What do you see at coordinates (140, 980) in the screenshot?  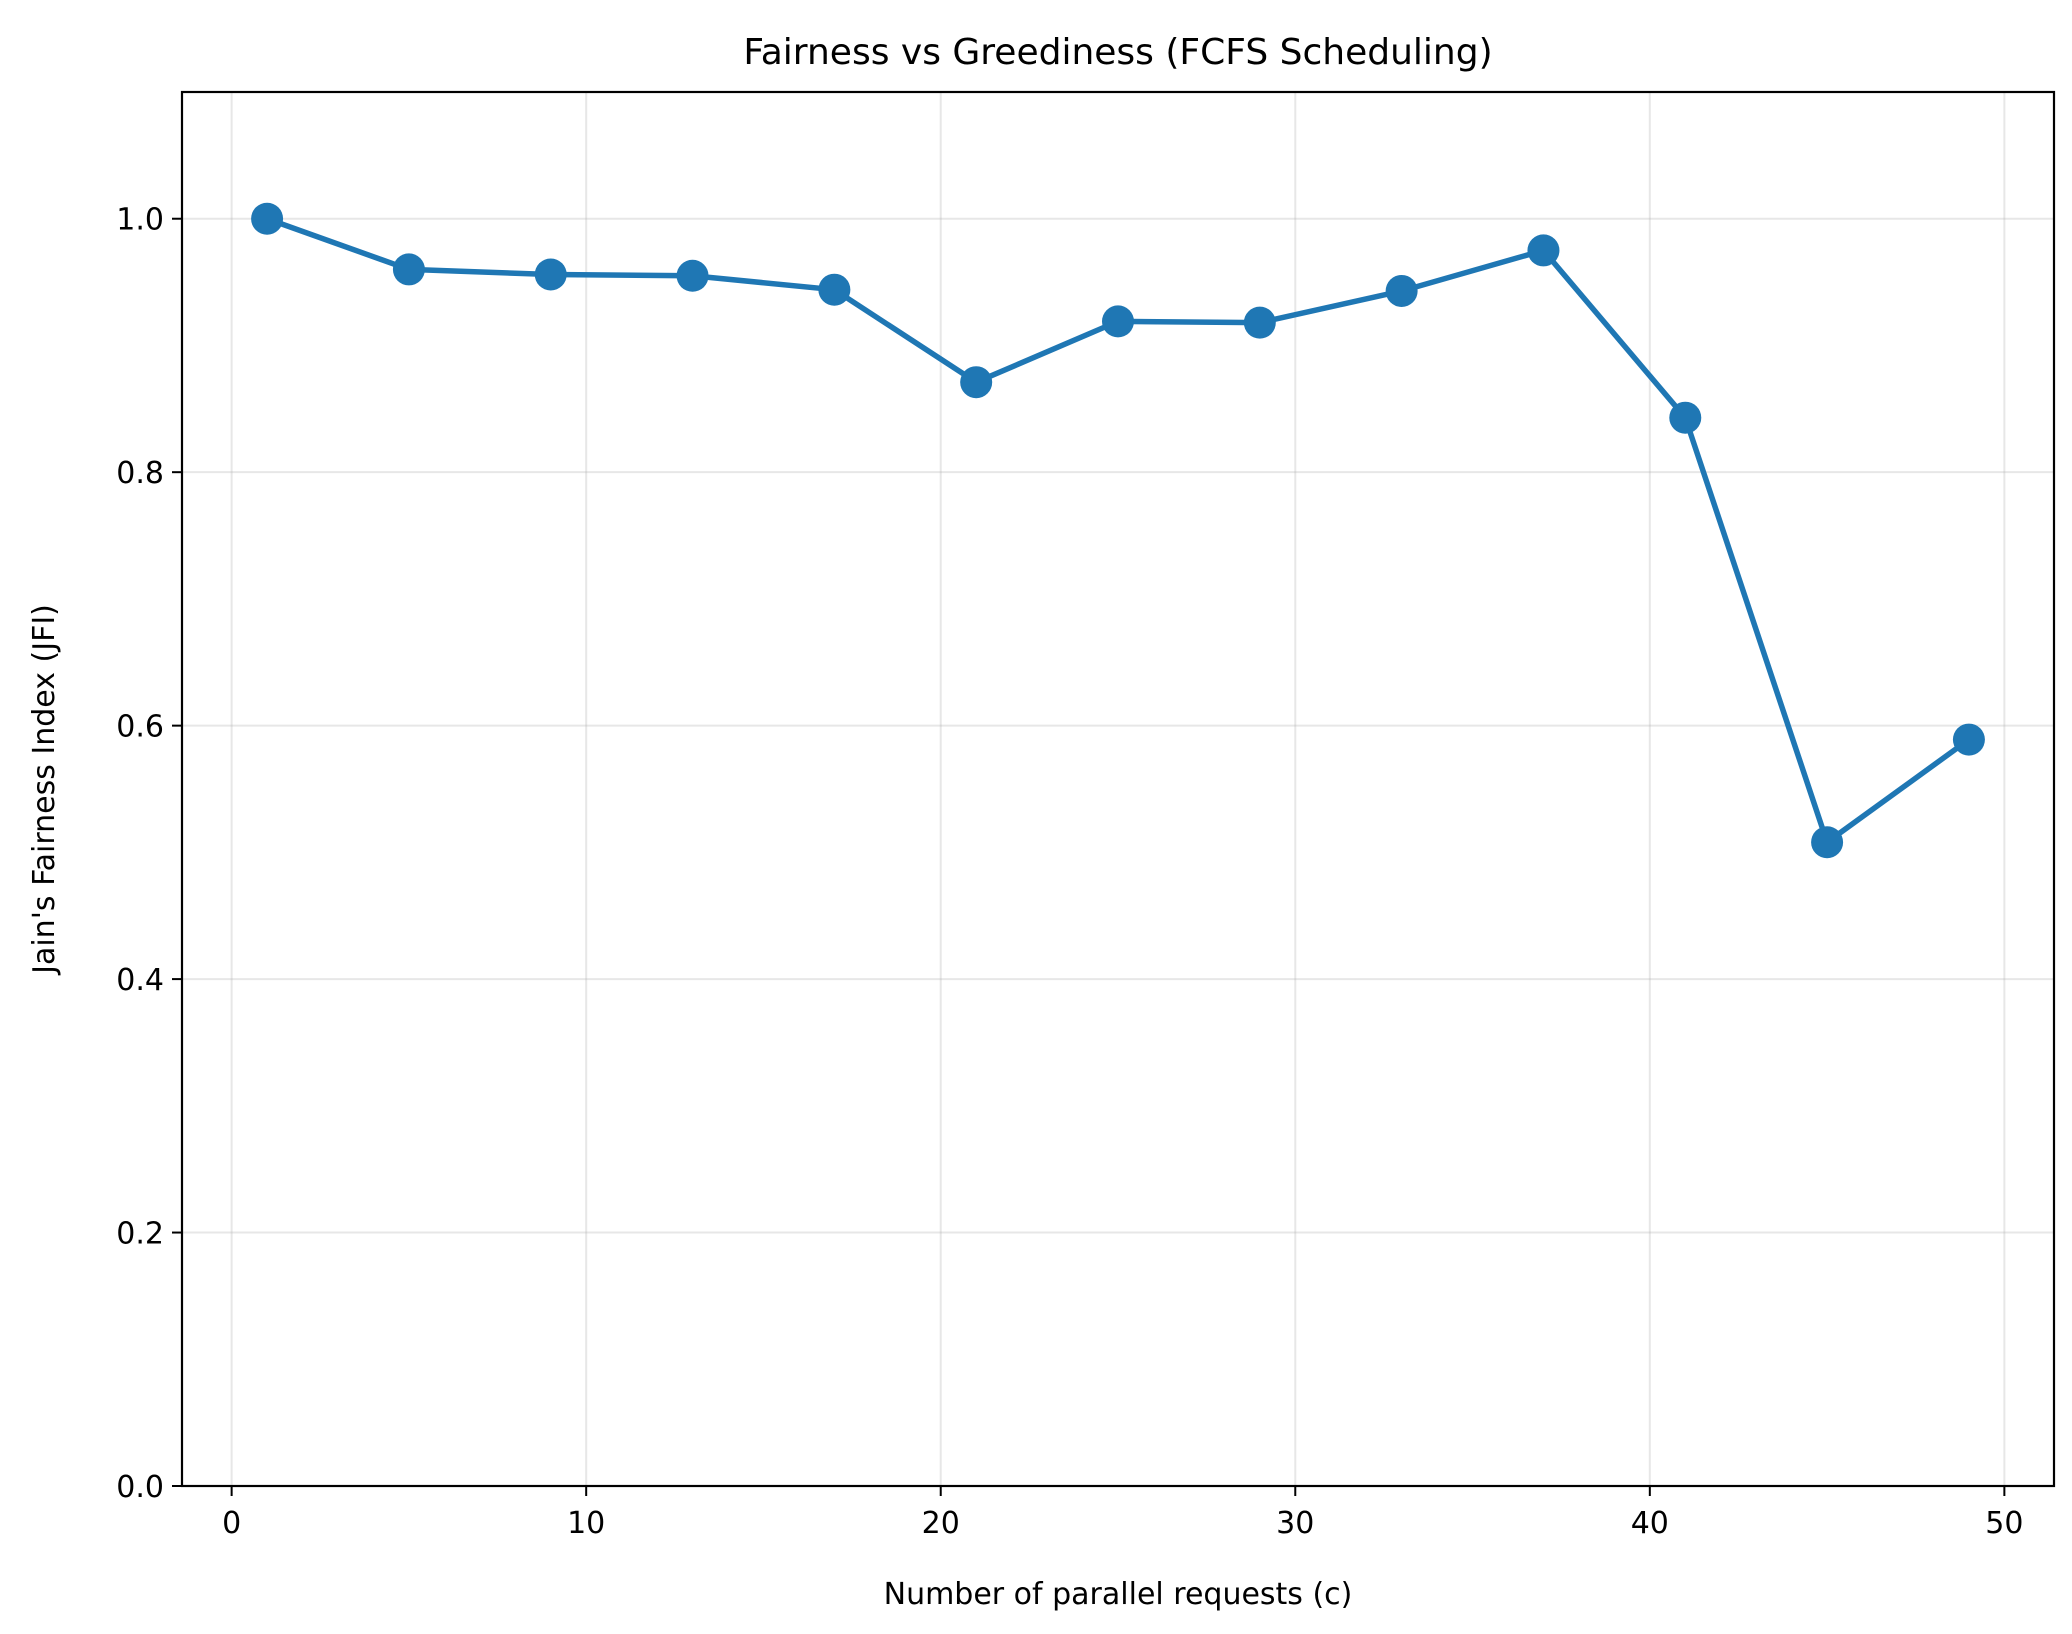 I see `y-tick-label: 0.4` at bounding box center [140, 980].